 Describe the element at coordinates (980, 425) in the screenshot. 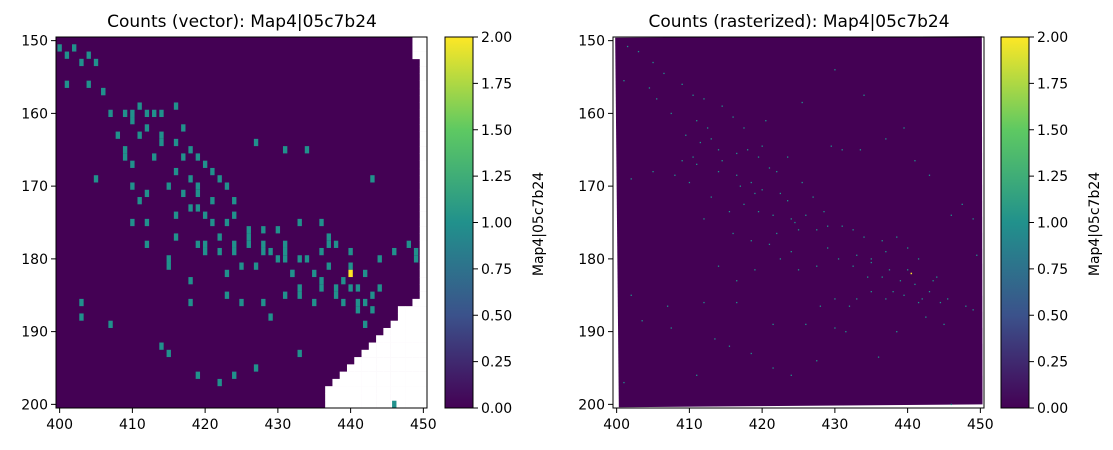

I see `raster-x-tick-label: 450` at that location.